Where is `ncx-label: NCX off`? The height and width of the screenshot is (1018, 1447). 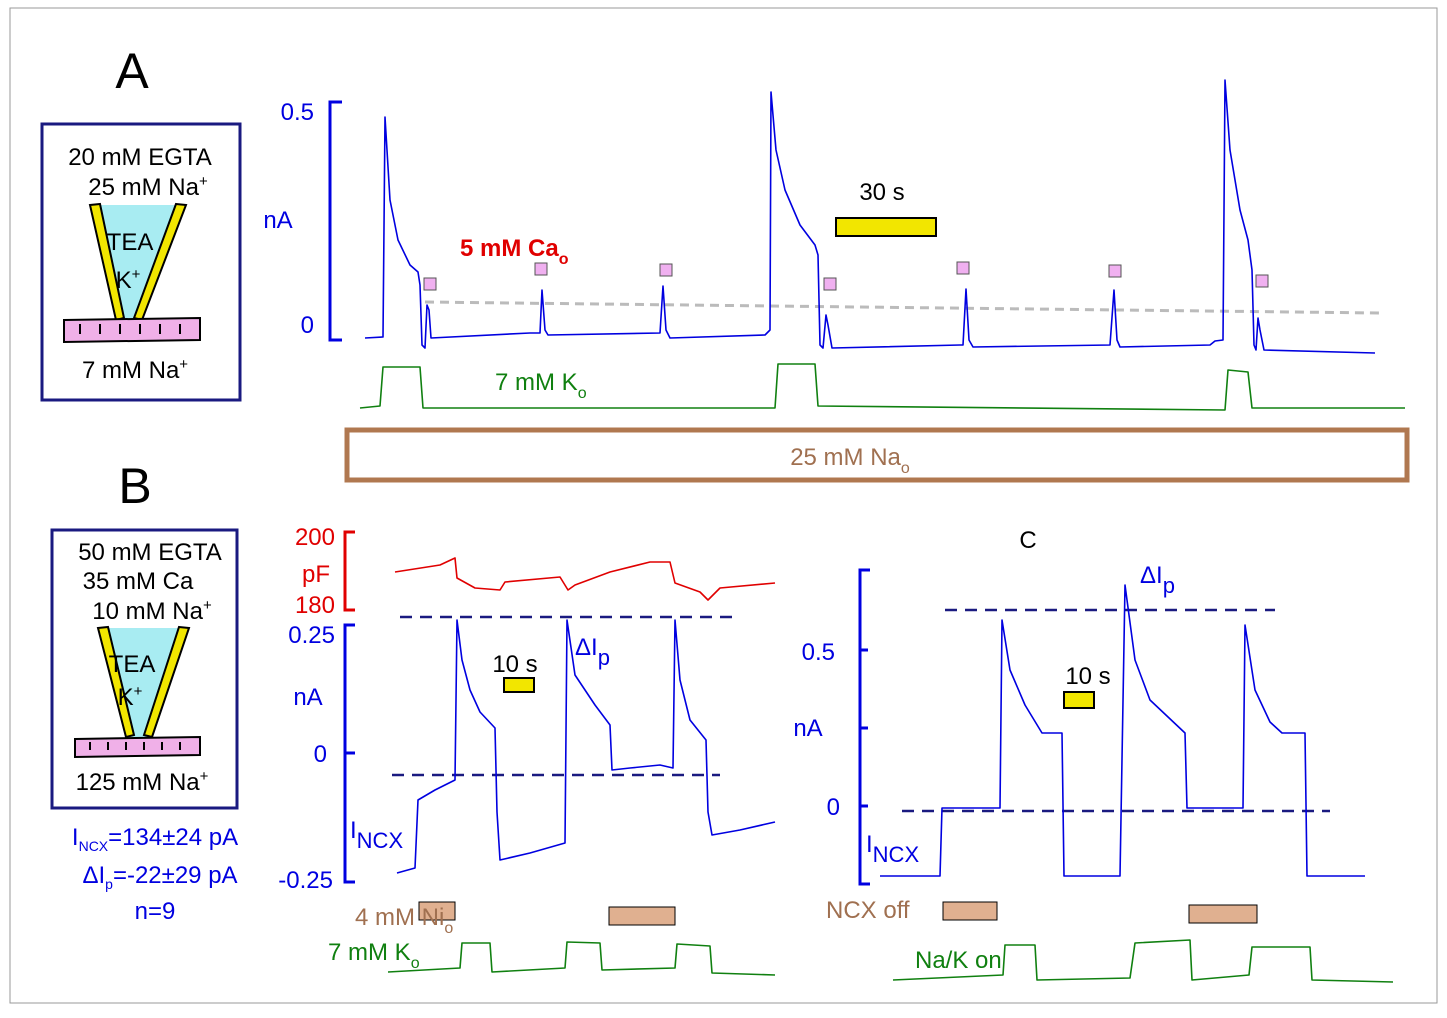
ncx-label: NCX off is located at coordinates (868, 910).